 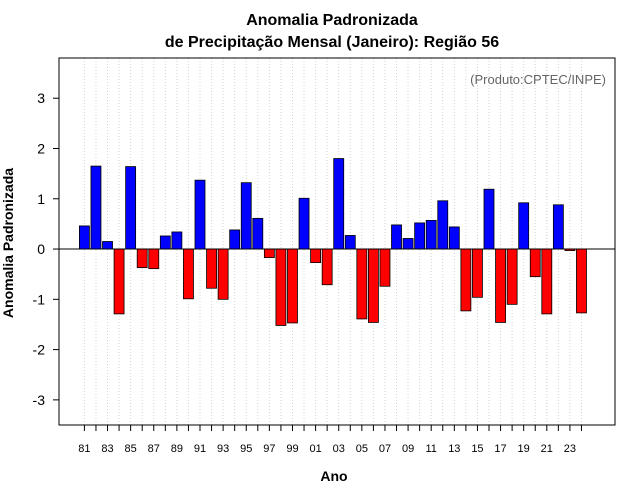 What do you see at coordinates (292, 449) in the screenshot?
I see `x-tick-label: 99` at bounding box center [292, 449].